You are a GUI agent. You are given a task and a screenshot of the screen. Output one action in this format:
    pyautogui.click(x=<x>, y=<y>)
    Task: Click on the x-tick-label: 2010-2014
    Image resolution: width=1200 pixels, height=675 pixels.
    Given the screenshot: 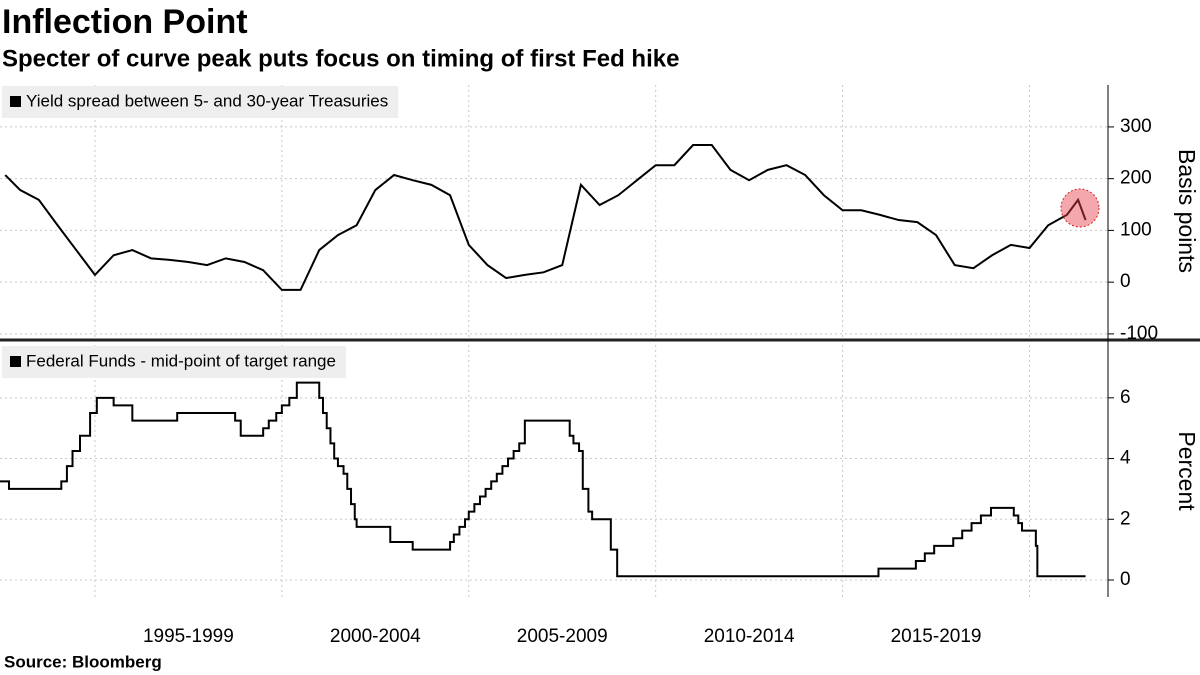 What is the action you would take?
    pyautogui.click(x=749, y=636)
    